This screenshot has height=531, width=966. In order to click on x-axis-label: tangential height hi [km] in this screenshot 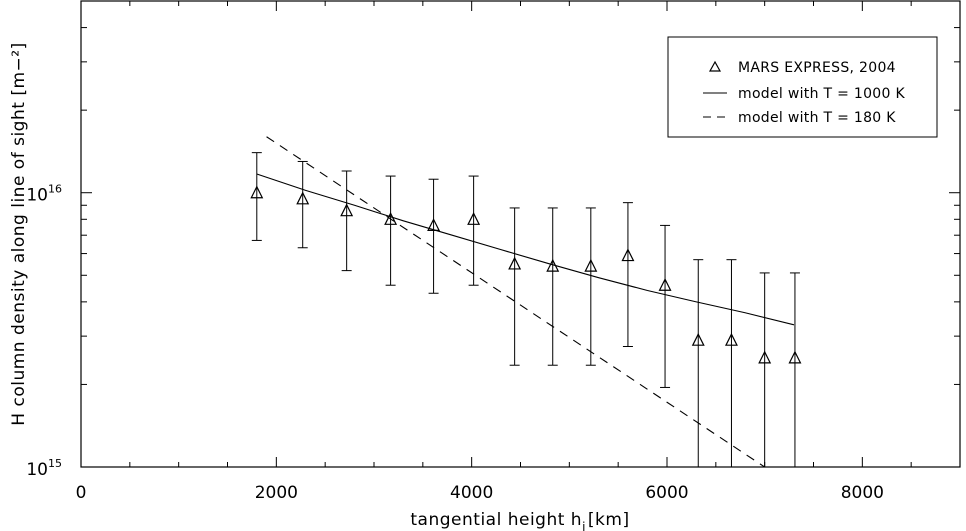, I will do `click(519, 520)`.